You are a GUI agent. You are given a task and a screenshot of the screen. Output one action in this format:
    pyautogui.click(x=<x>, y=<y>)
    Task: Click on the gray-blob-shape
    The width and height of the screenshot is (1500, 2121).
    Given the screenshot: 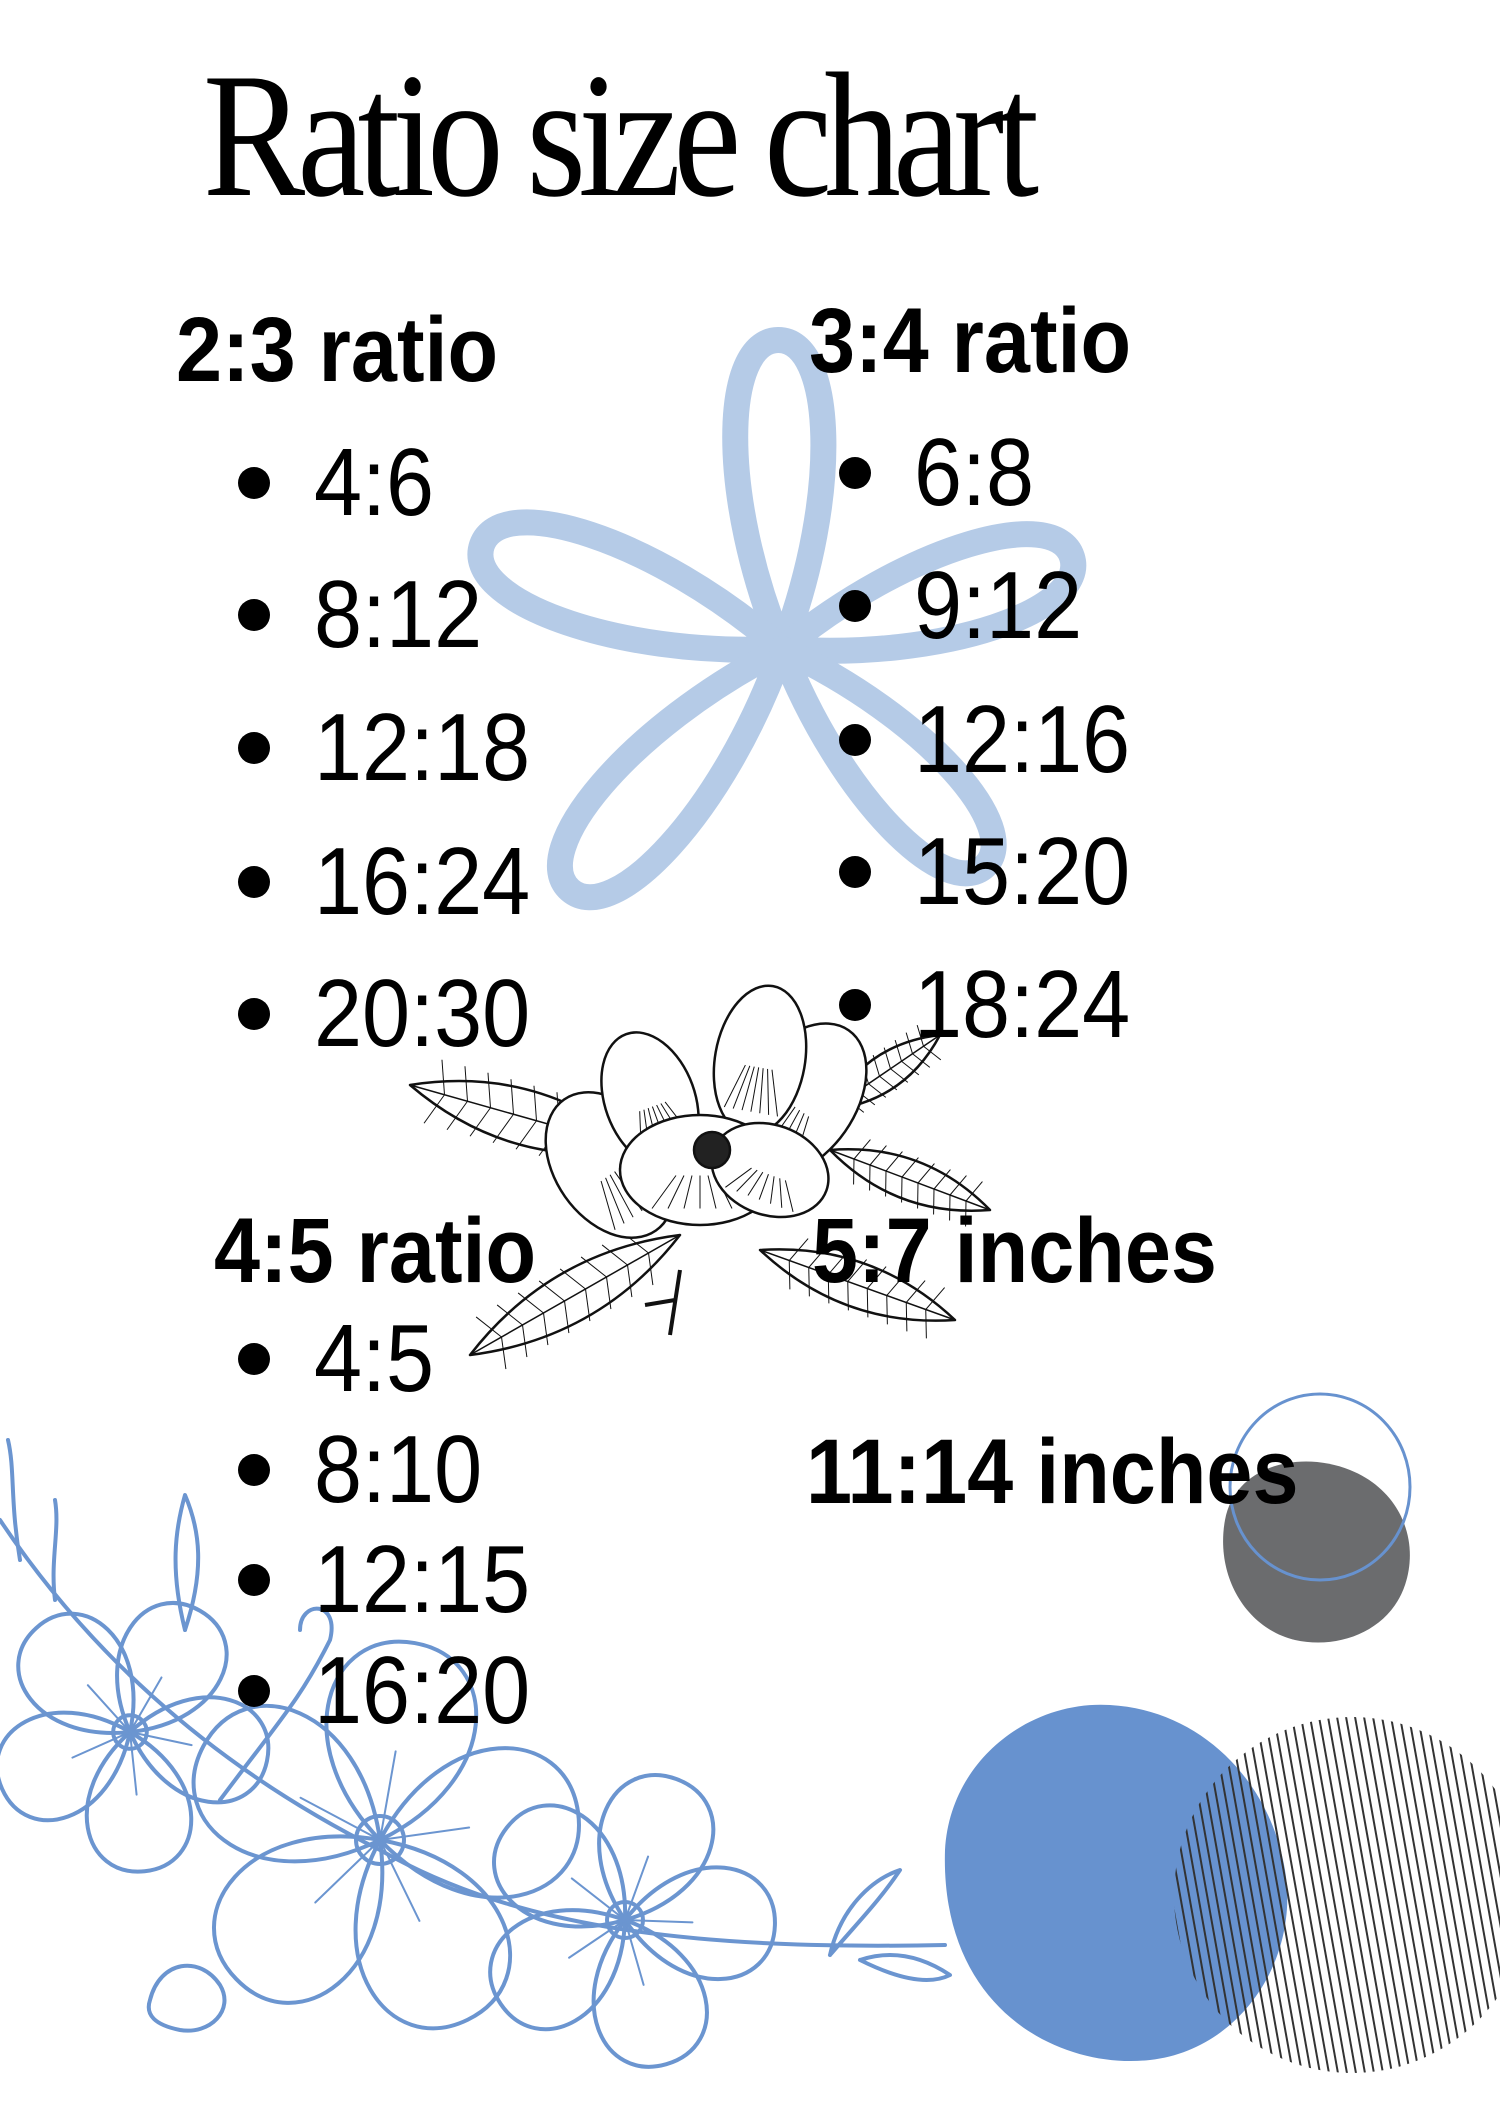 What is the action you would take?
    pyautogui.click(x=1316, y=1552)
    